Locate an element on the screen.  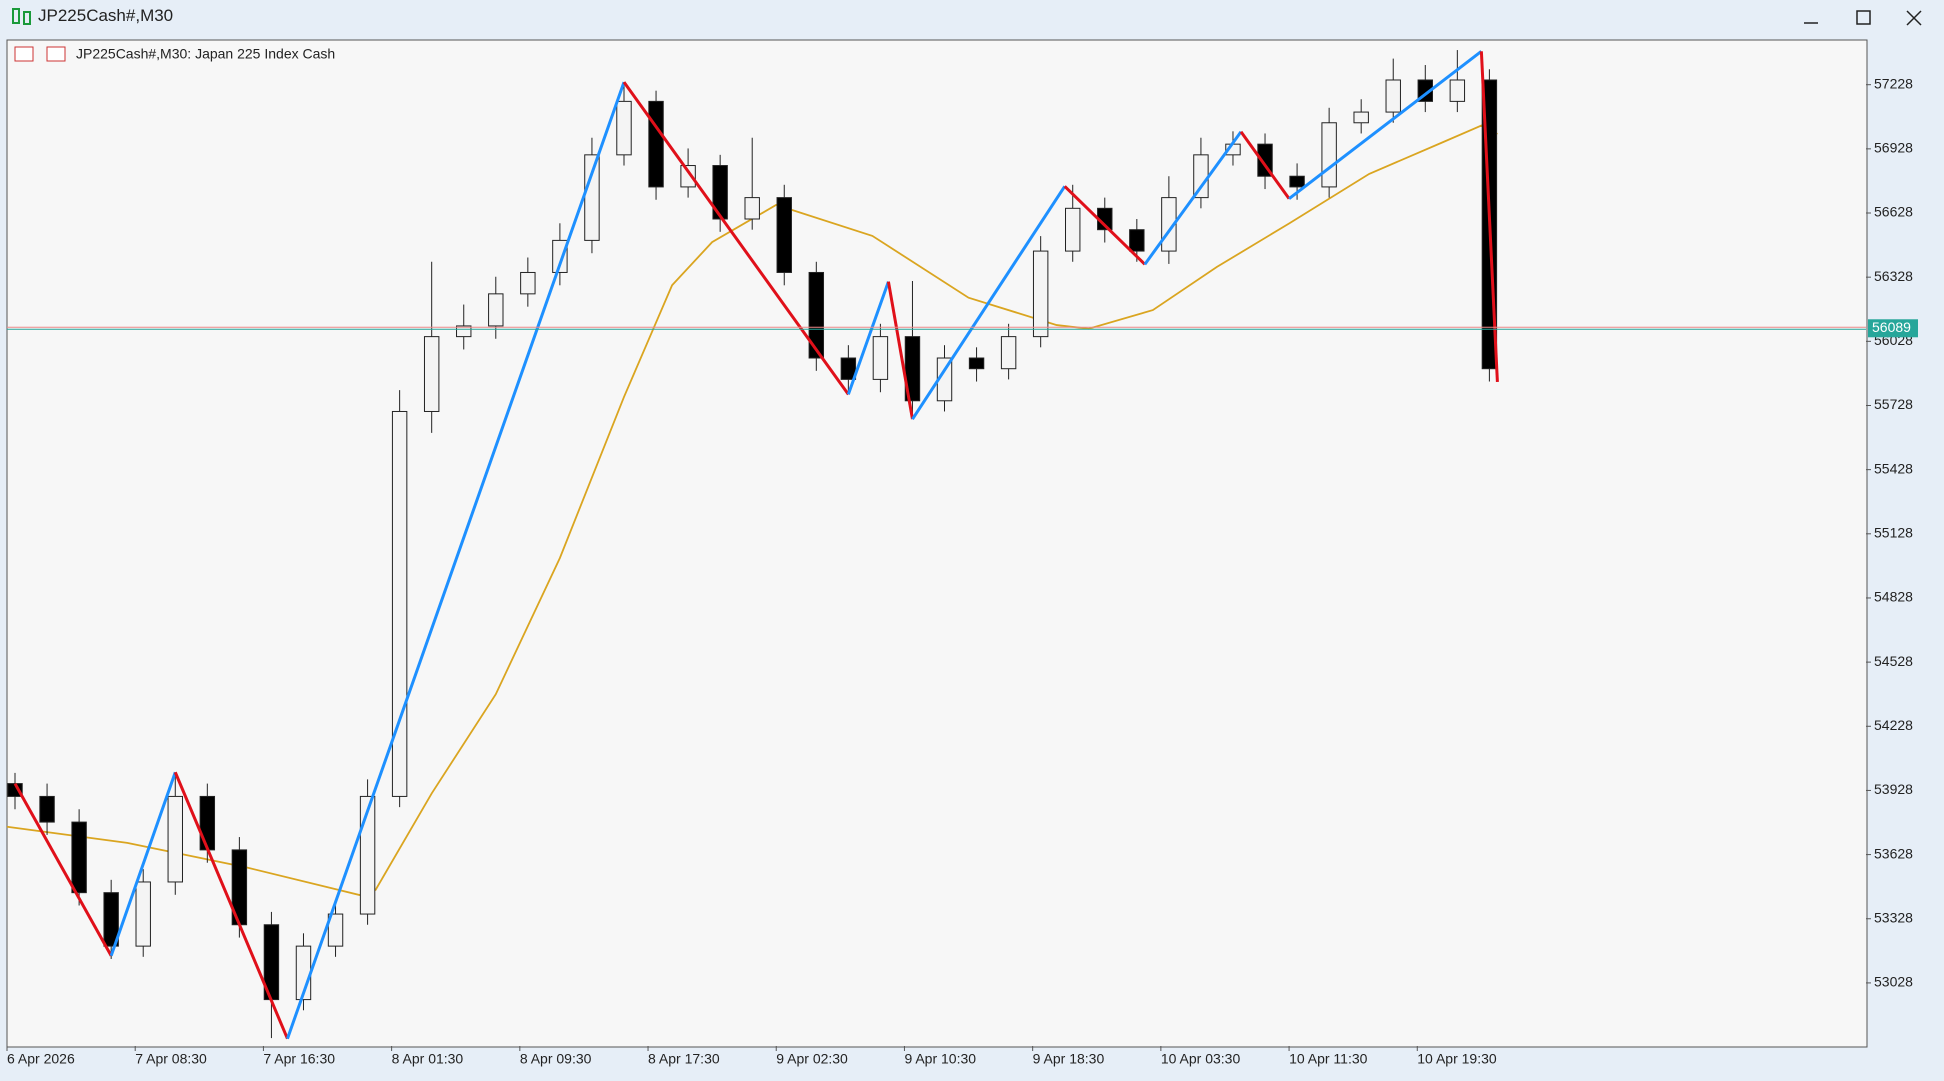
x-tick-label: 9 Apr 02:30 is located at coordinates (812, 1059).